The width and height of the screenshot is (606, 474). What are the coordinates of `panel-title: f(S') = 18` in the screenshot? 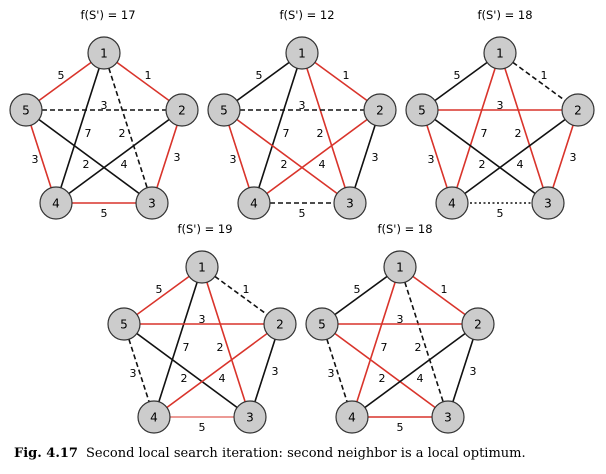 It's located at (404, 229).